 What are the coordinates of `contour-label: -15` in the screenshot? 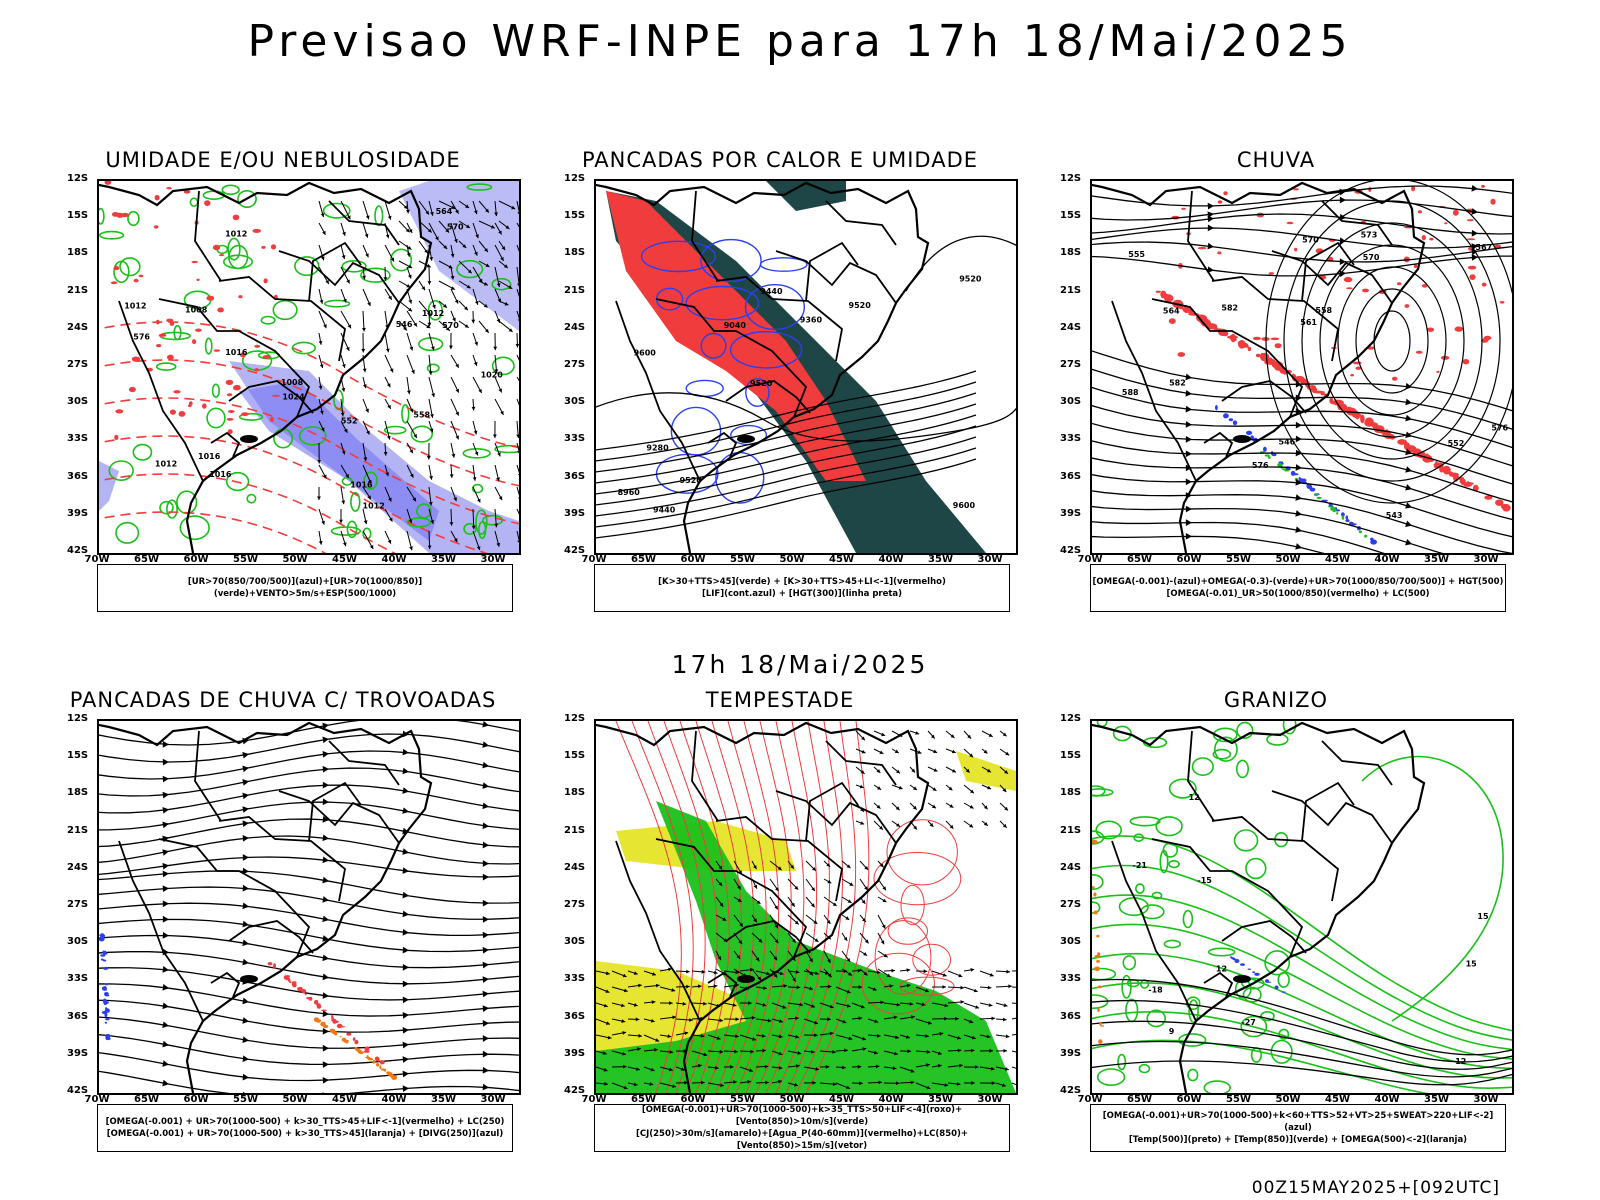 It's located at (1204, 880).